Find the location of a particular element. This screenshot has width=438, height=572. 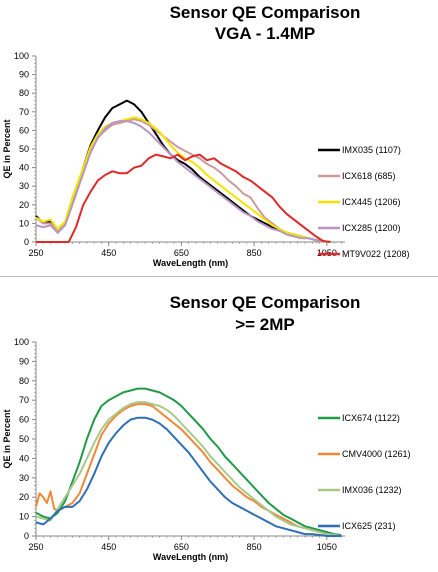

legend-label: ICX445 (1206) is located at coordinates (371, 202).